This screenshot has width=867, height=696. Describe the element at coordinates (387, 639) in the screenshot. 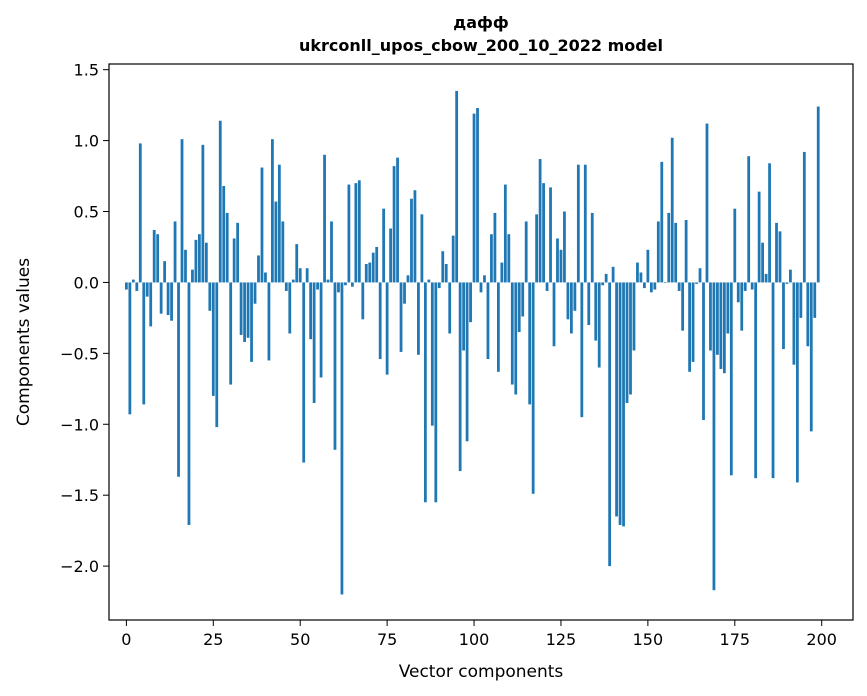

I see `x-tick-label: 75` at that location.